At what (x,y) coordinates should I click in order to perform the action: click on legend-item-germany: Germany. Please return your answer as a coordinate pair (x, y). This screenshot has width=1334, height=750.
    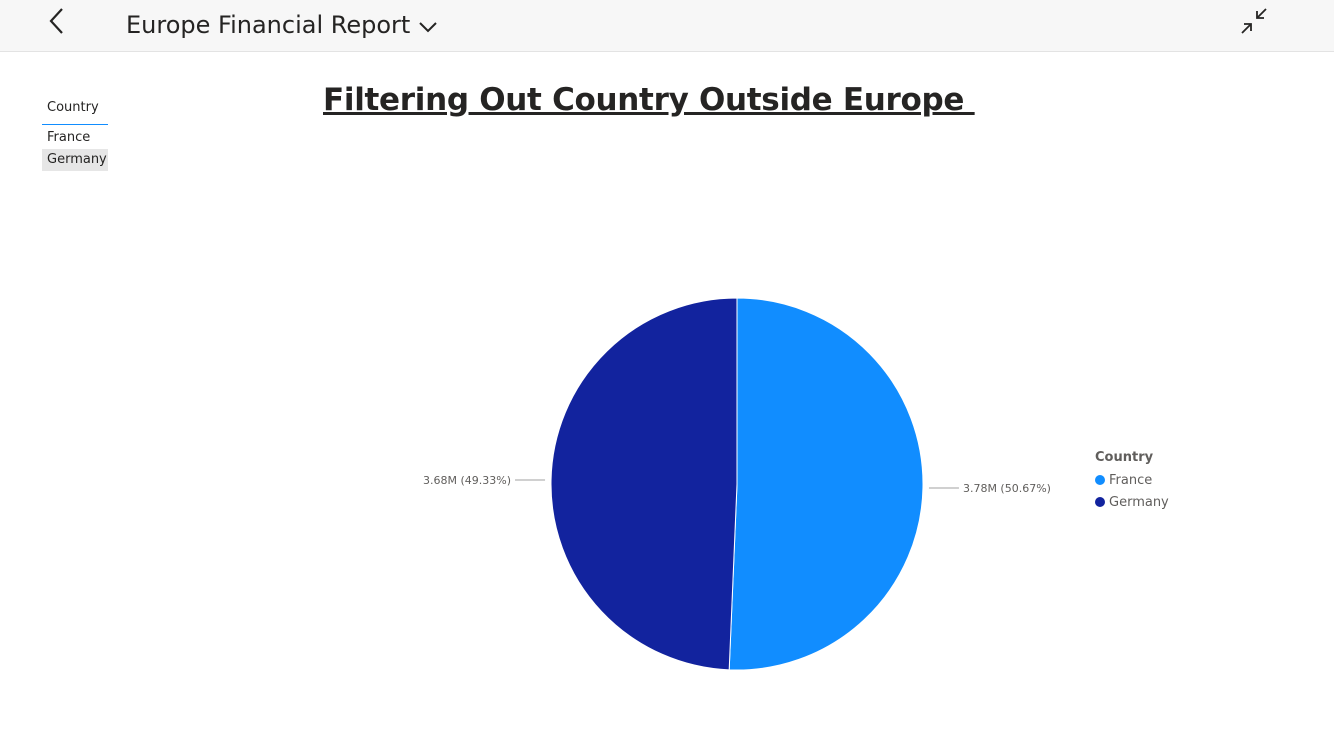
    Looking at the image, I should click on (1132, 502).